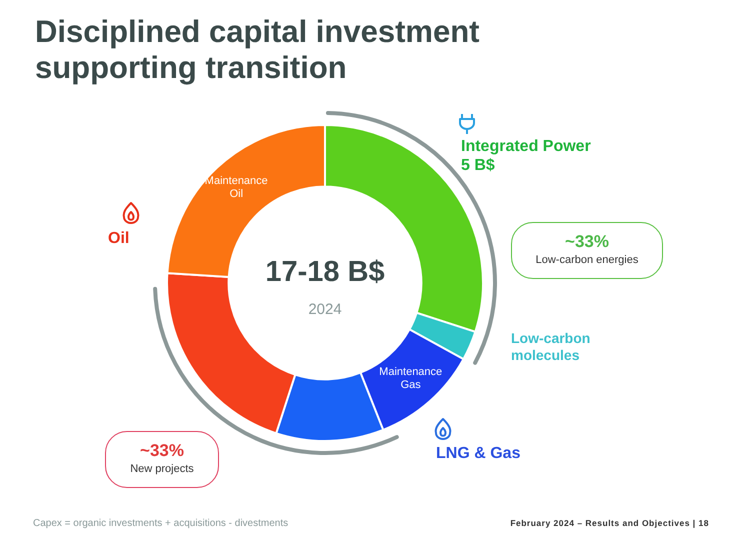  What do you see at coordinates (609, 523) in the screenshot?
I see `text: February 2024 – Results and Objectives | 18` at bounding box center [609, 523].